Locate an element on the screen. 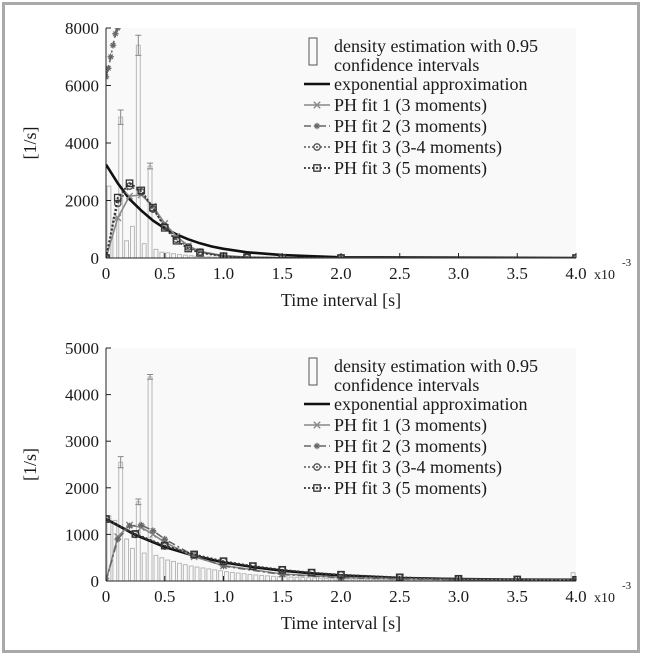  x-tick-label: 2.5 is located at coordinates (399, 273).